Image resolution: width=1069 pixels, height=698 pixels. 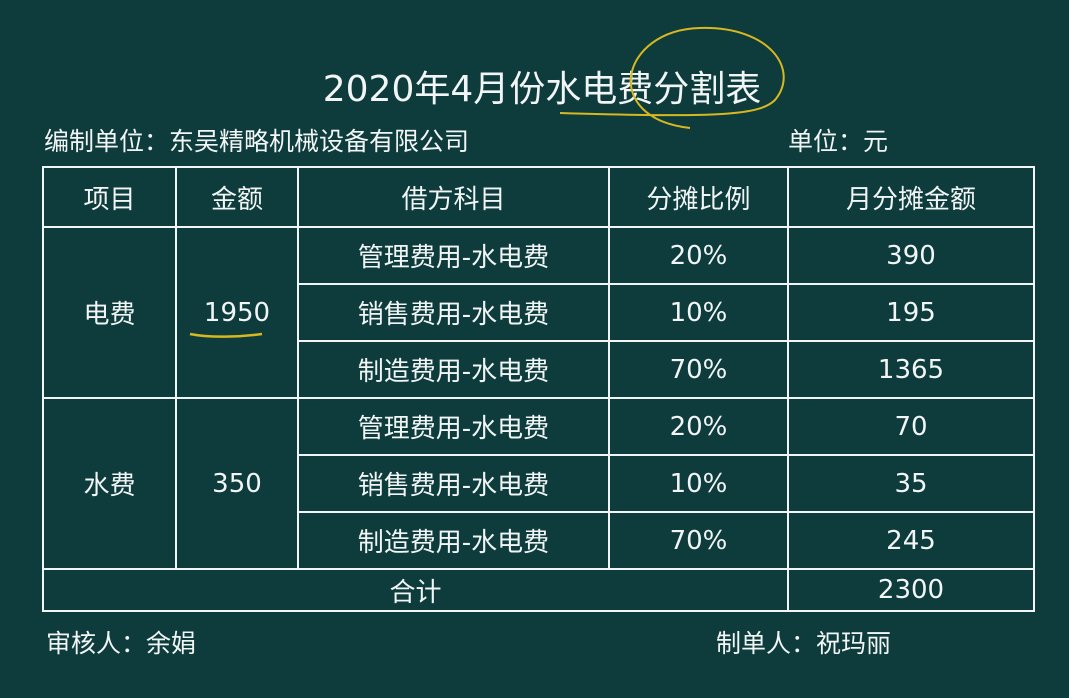 I want to click on reviewer-label: 审核人：余娟, so click(x=121, y=643).